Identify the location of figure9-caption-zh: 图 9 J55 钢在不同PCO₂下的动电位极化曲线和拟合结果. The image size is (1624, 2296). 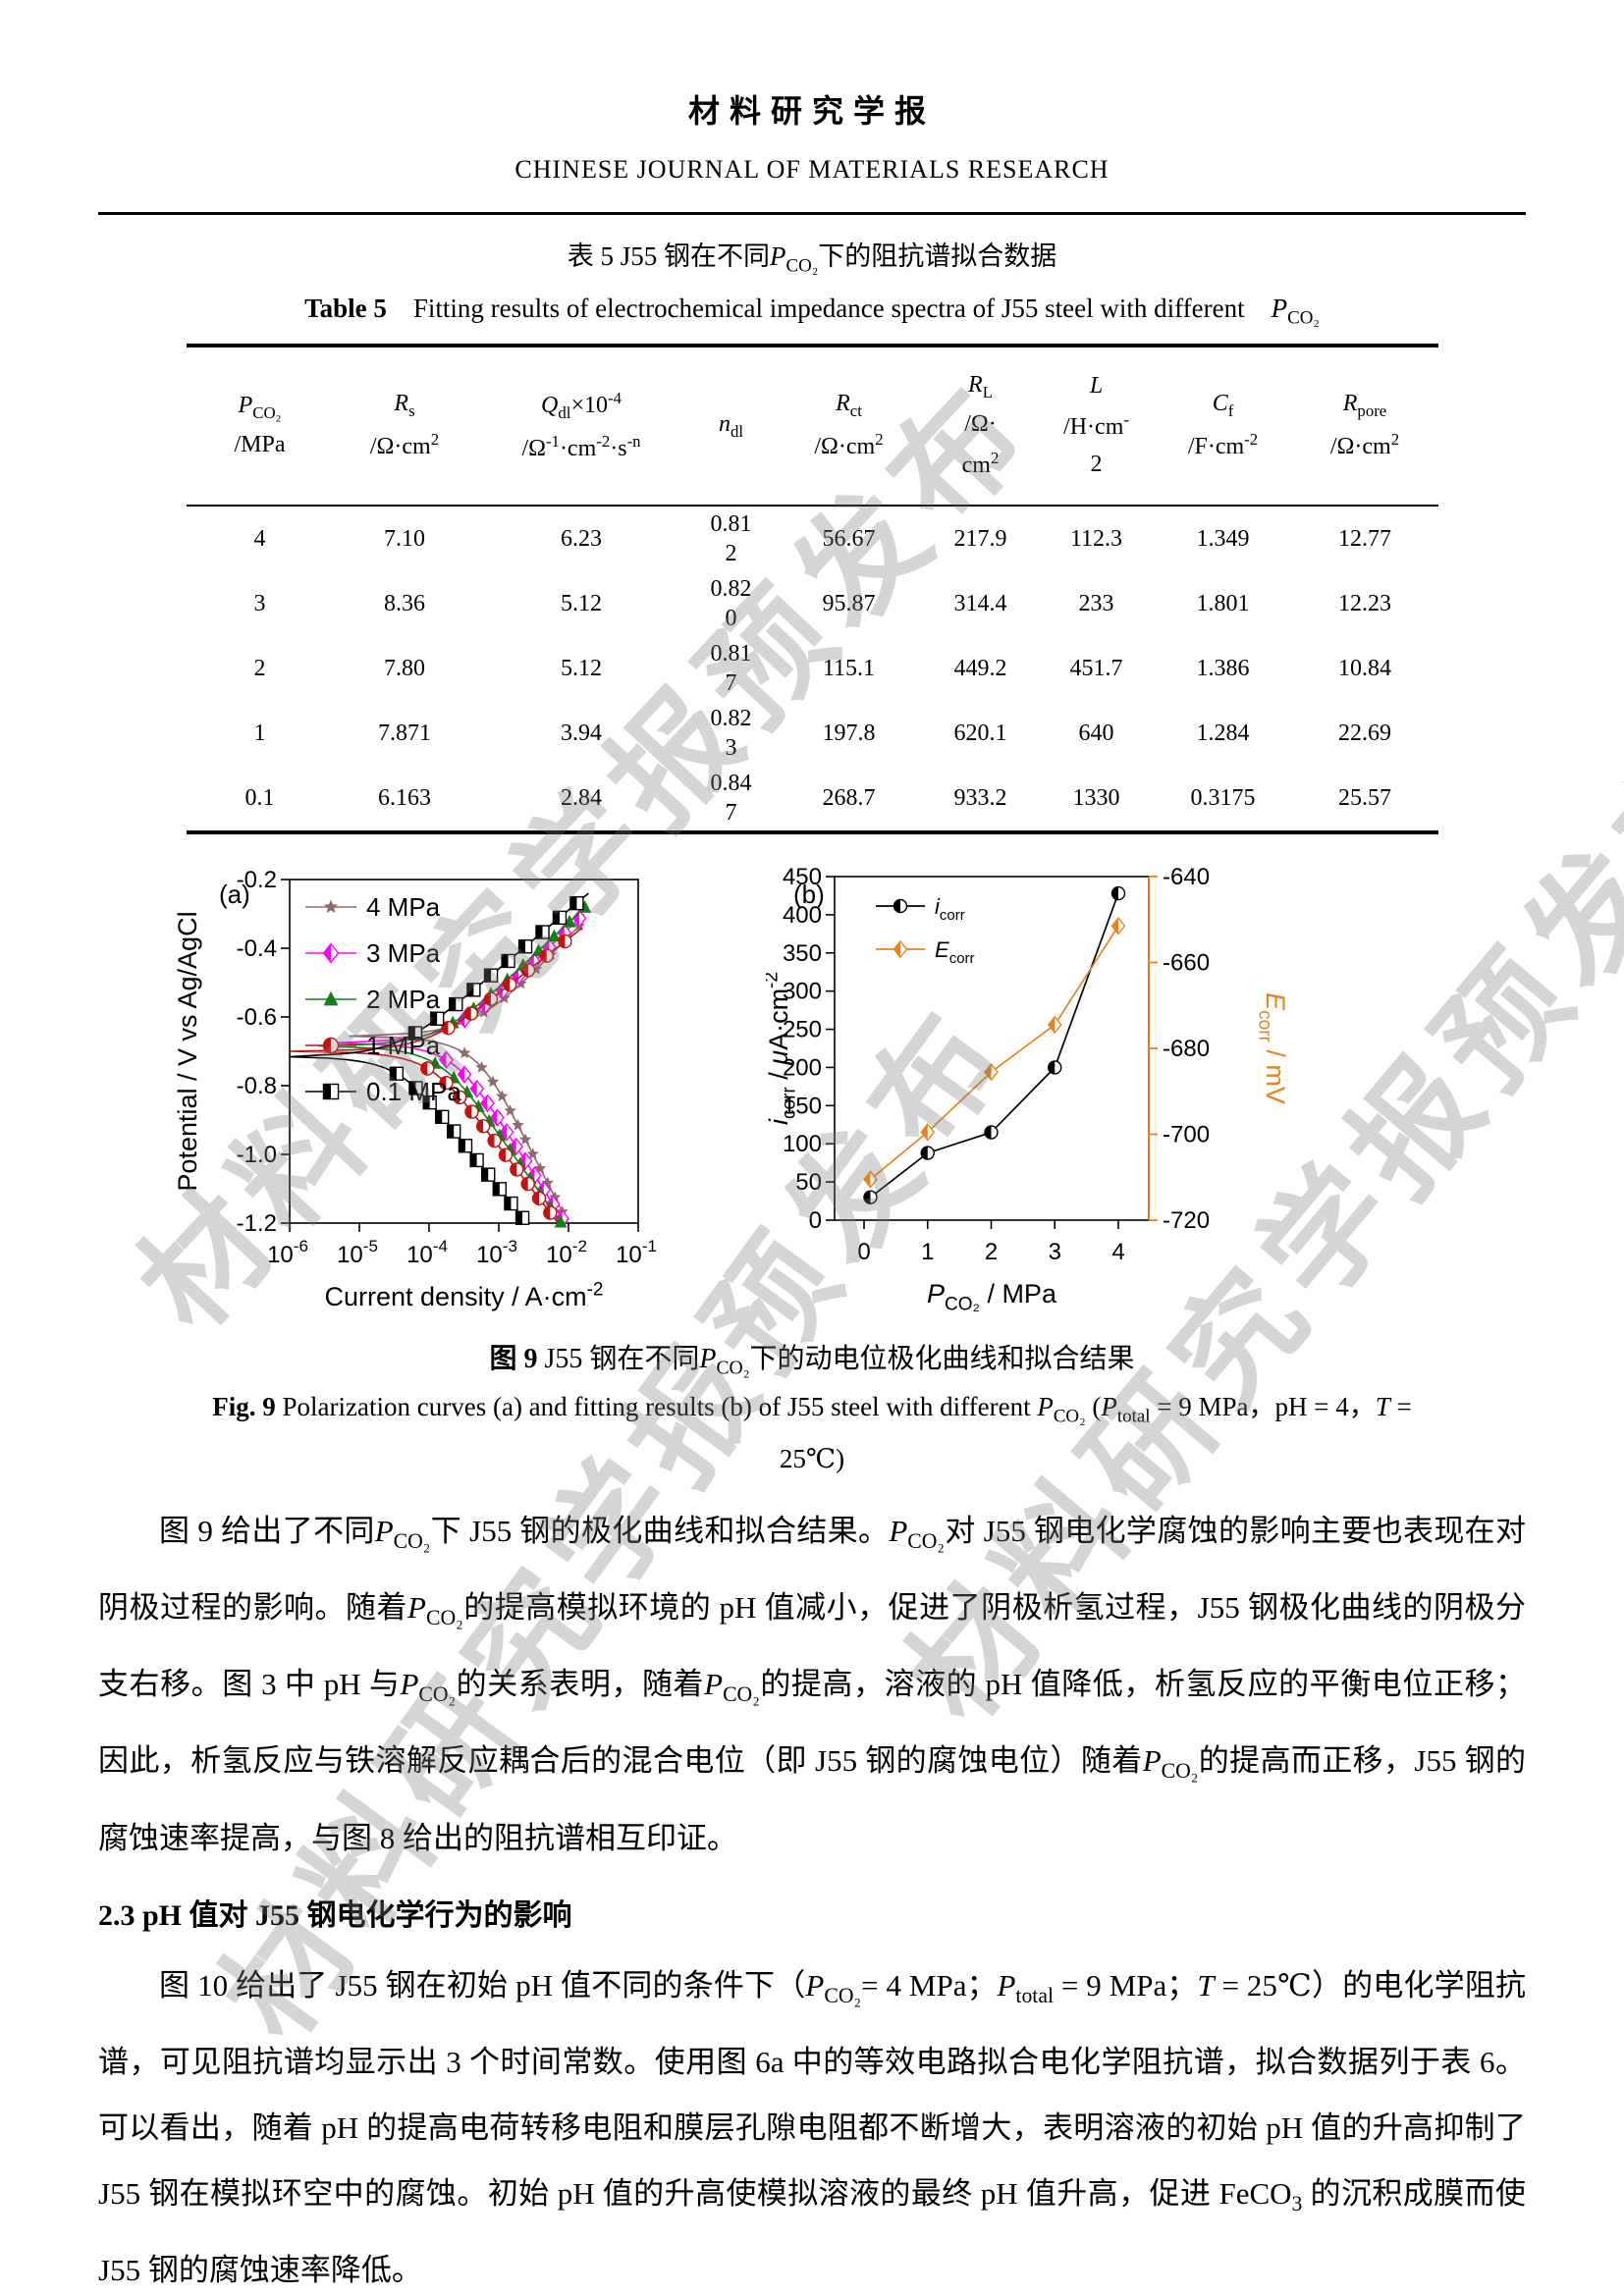
(812, 1361).